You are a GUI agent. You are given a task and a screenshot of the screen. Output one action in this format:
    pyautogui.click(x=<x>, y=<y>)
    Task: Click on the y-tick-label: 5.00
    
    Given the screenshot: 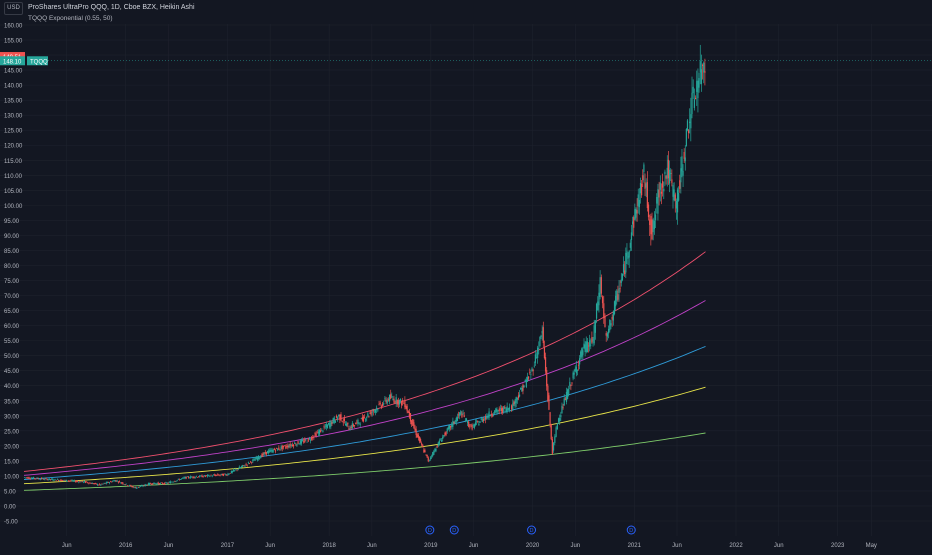 What is the action you would take?
    pyautogui.click(x=10, y=492)
    